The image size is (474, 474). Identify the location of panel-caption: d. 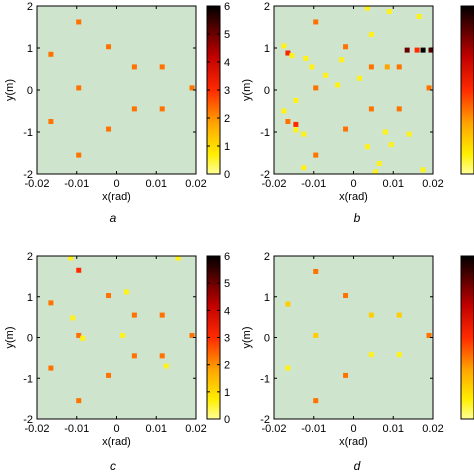
(357, 466).